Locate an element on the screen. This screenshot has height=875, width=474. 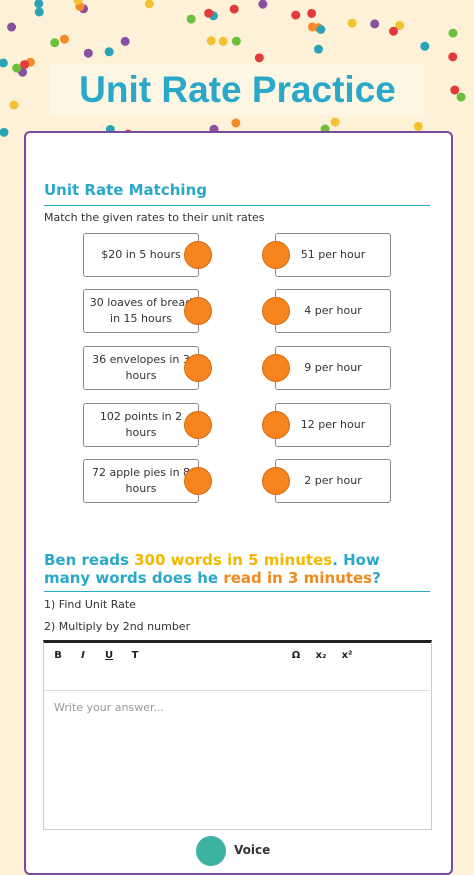
page-title: Unit Rate Practice is located at coordinates (237, 90).